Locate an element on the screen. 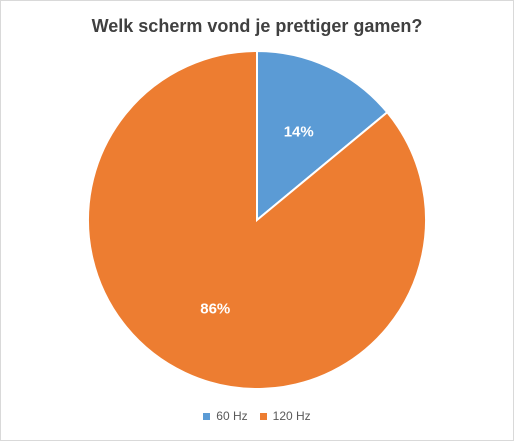 The height and width of the screenshot is (441, 514). pie-slice-60hz is located at coordinates (322, 136).